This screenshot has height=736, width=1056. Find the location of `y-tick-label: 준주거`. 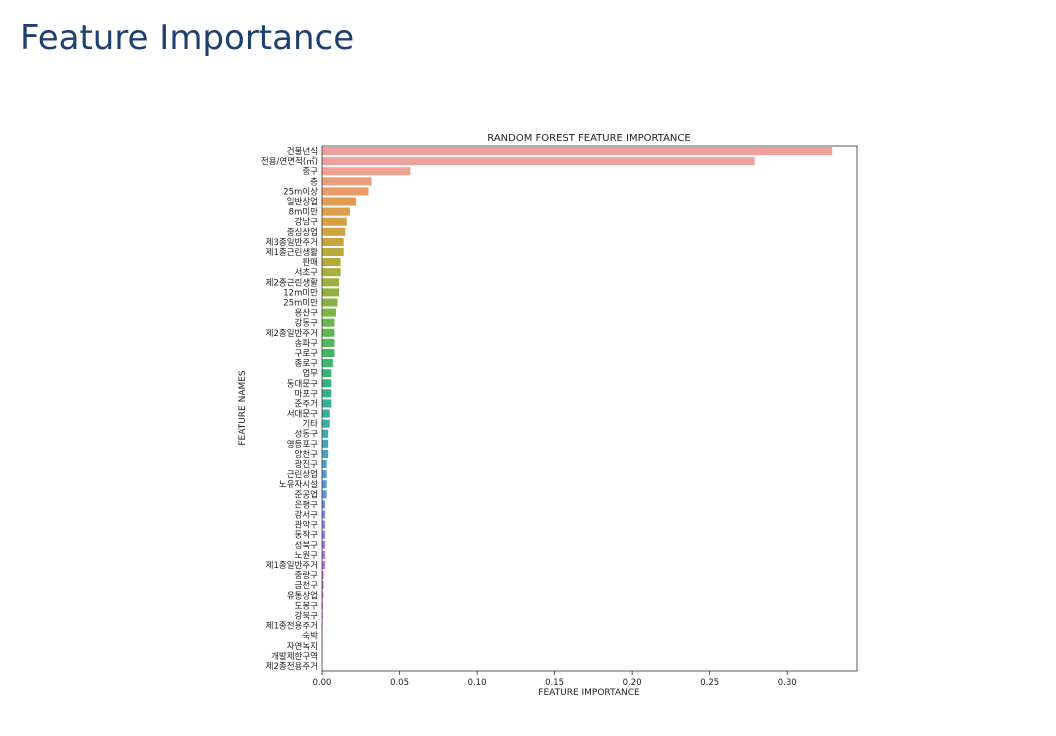

y-tick-label: 준주거 is located at coordinates (306, 404).